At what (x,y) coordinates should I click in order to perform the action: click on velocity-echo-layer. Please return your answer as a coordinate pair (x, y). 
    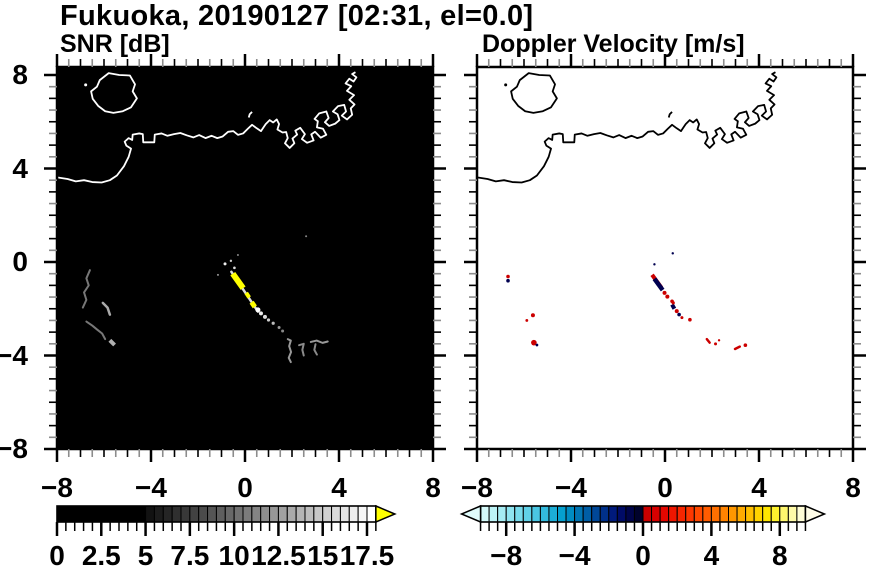
    Looking at the image, I should click on (627, 301).